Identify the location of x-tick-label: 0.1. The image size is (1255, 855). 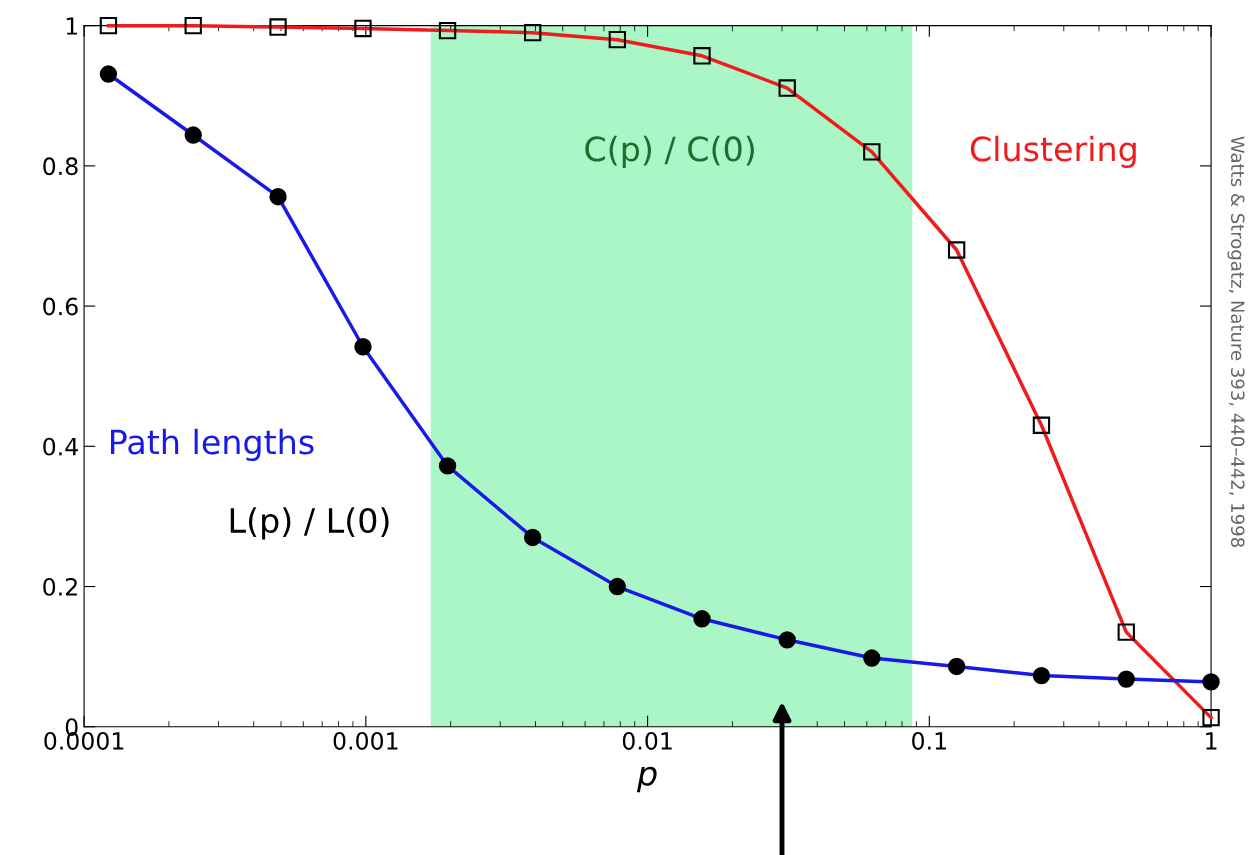
(929, 741).